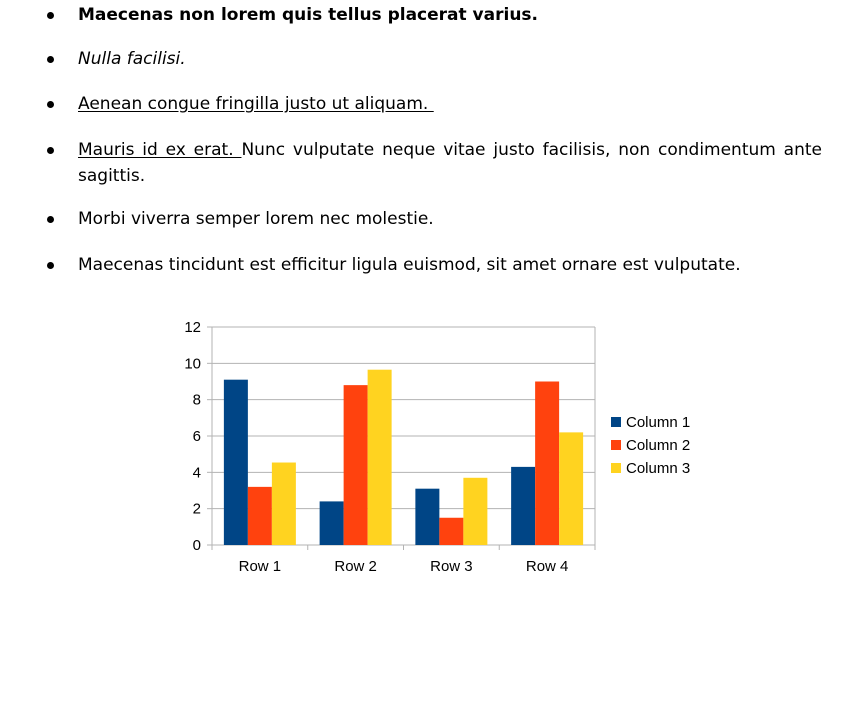 The image size is (847, 722). Describe the element at coordinates (256, 219) in the screenshot. I see `list-item-text: Morbi viverra semper lorem nec molestie.` at that location.